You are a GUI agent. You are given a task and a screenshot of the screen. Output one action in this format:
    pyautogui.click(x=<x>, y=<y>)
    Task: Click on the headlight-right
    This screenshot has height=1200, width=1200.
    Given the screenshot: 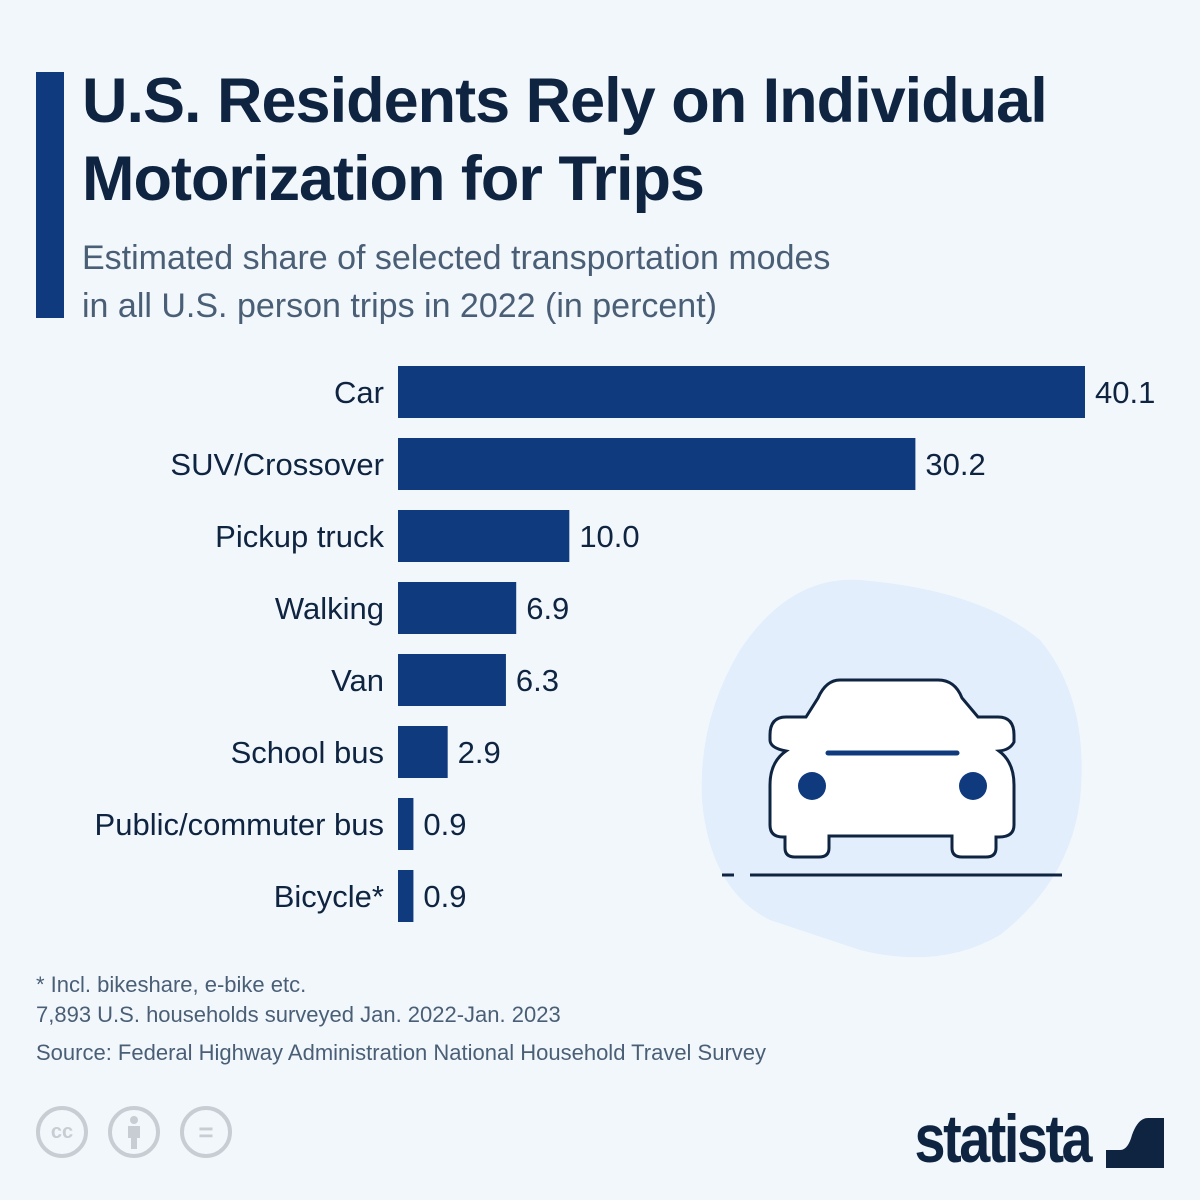 What is the action you would take?
    pyautogui.click(x=973, y=786)
    